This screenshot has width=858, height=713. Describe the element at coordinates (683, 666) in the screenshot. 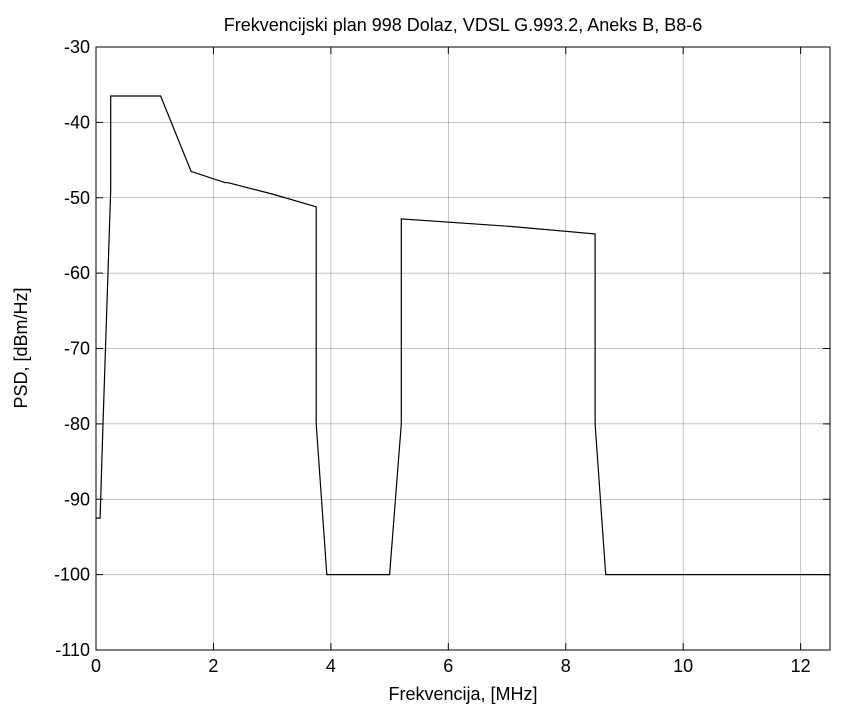

I see `x-tick-label: 10` at that location.